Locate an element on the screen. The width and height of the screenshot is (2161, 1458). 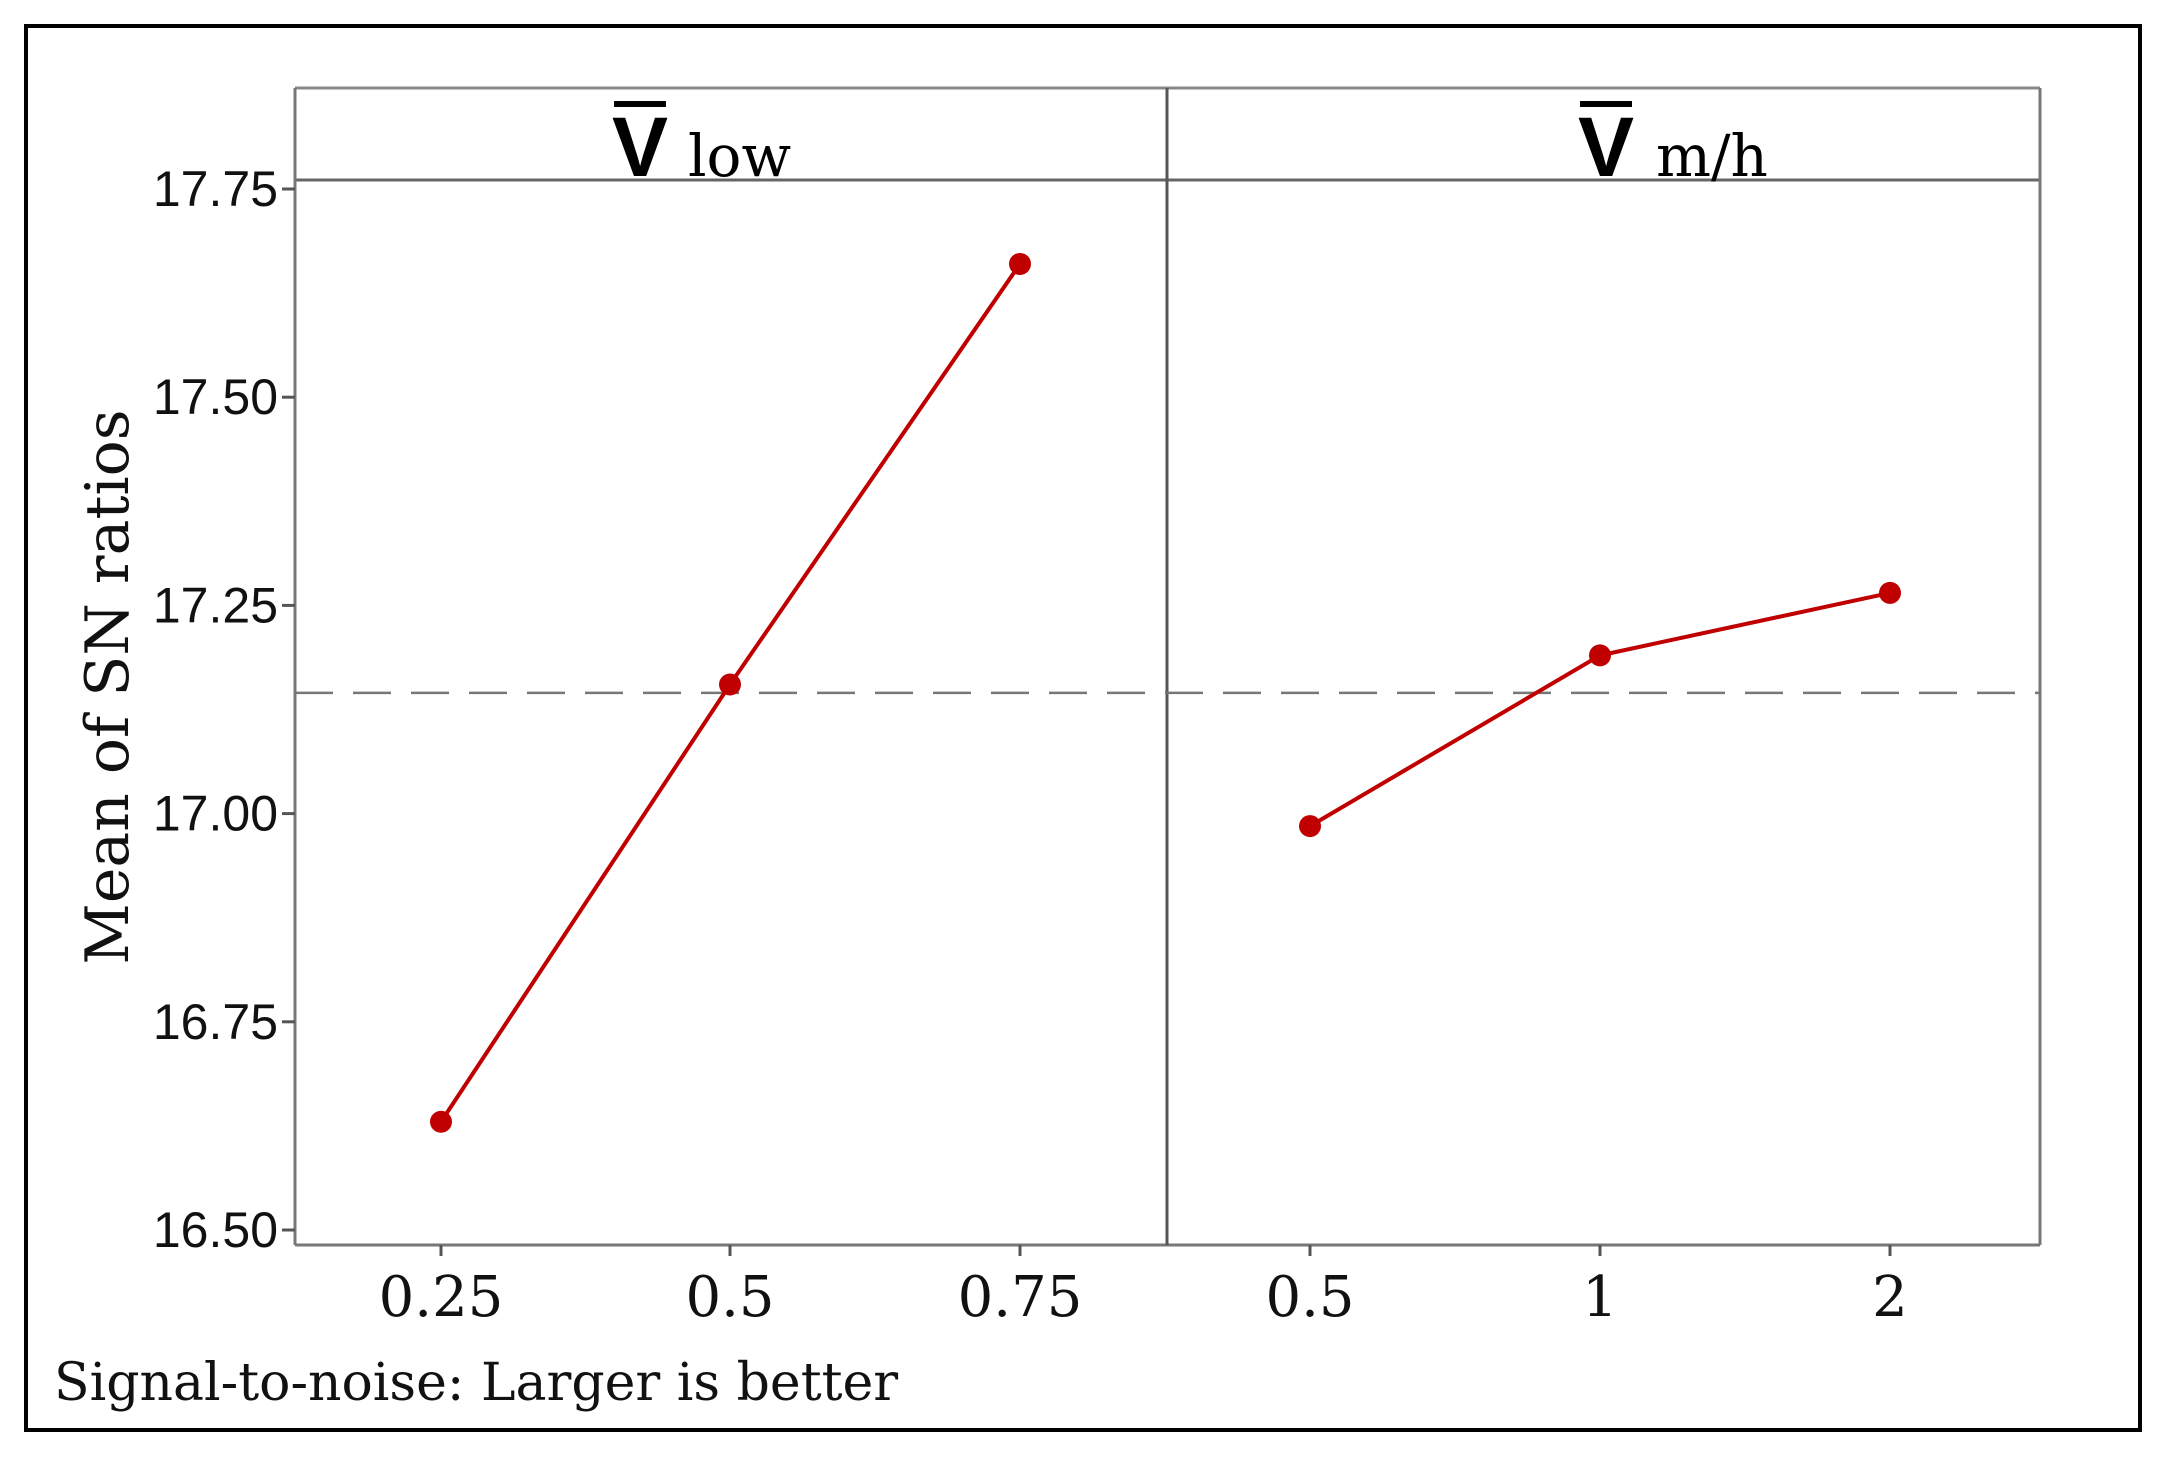
y-axis: 16.50 16.75 17.00 17.25 17.50 17.75 is located at coordinates (224, 709).